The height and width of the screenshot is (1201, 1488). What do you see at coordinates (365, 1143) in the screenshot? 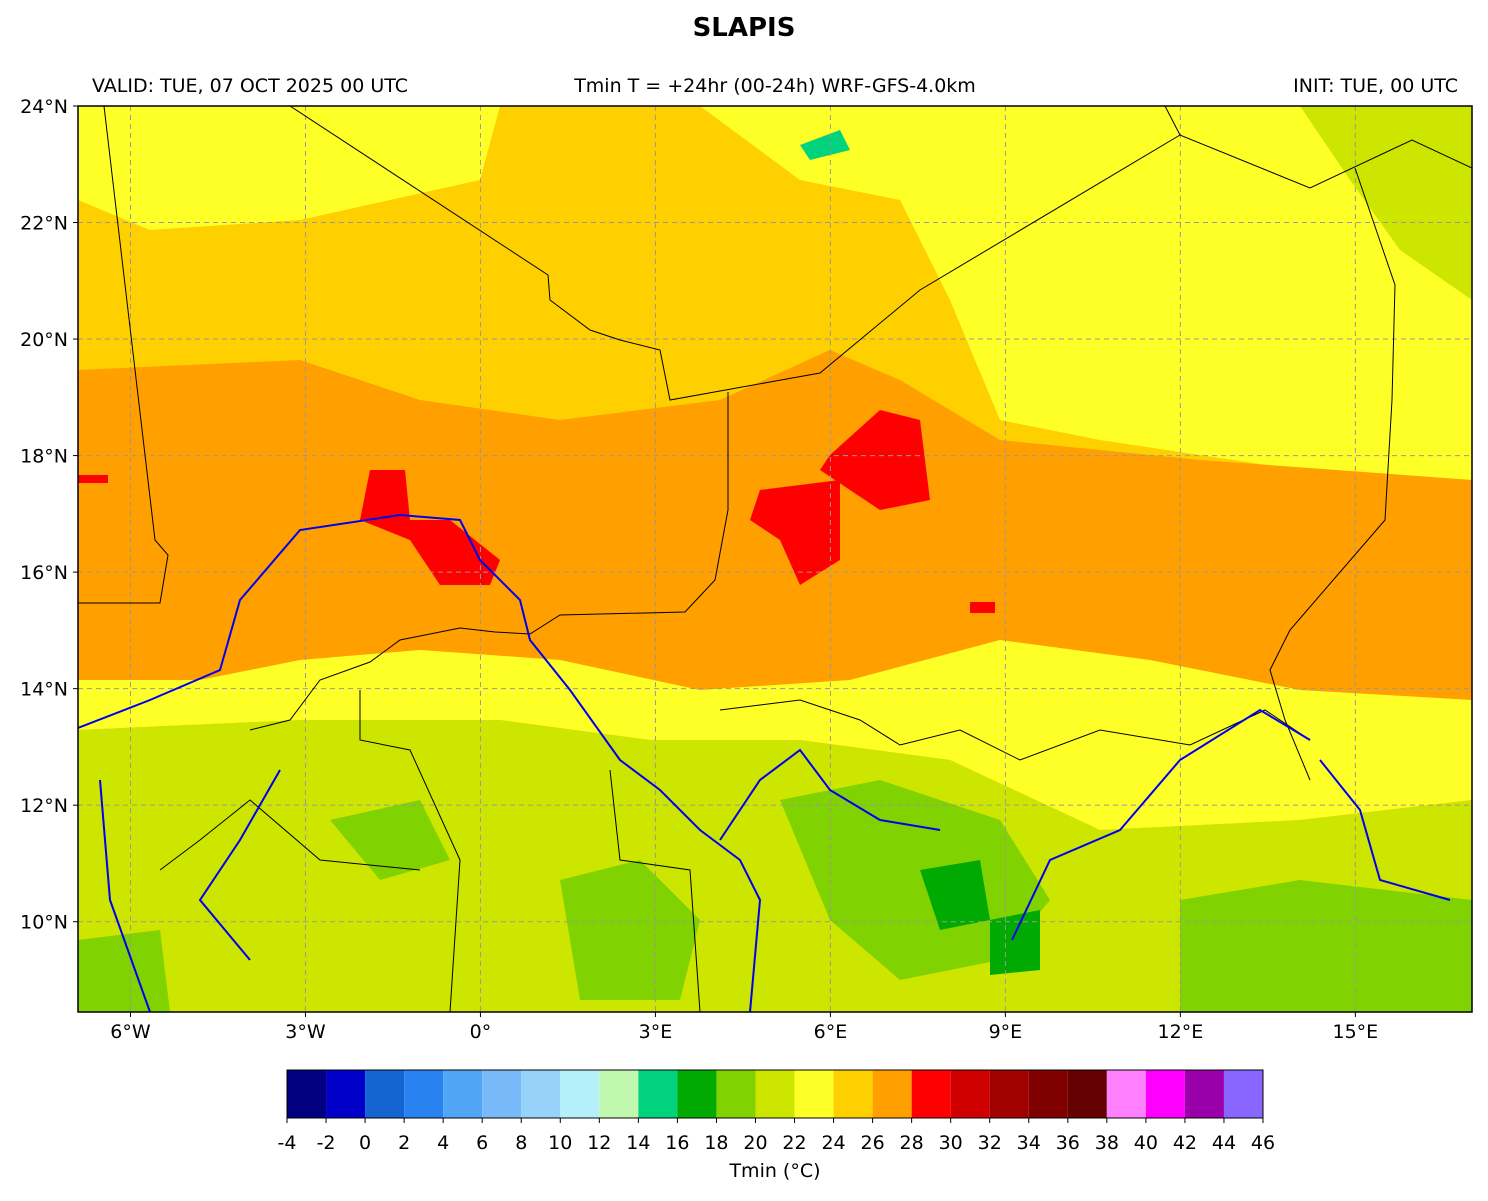
I see `colorbar-tick-label: 0` at bounding box center [365, 1143].